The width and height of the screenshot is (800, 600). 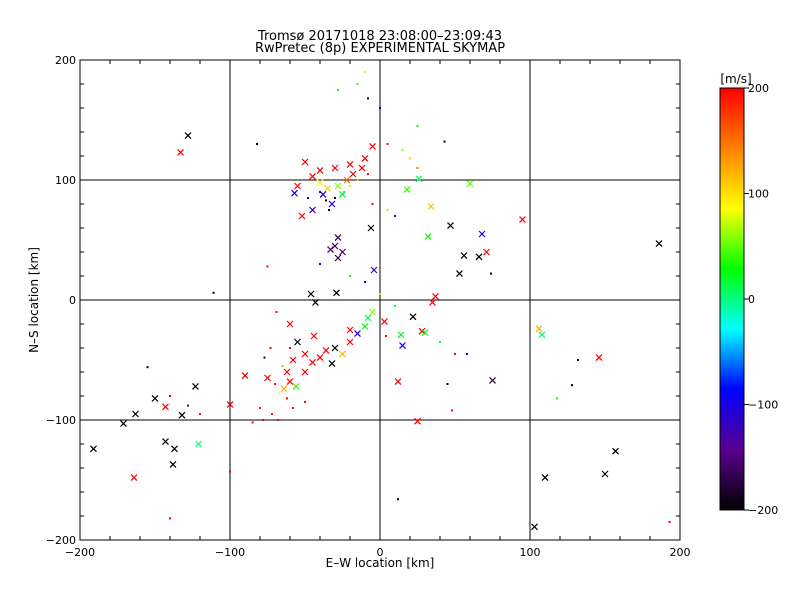 I want to click on y-tick-label: −100, so click(x=61, y=420).